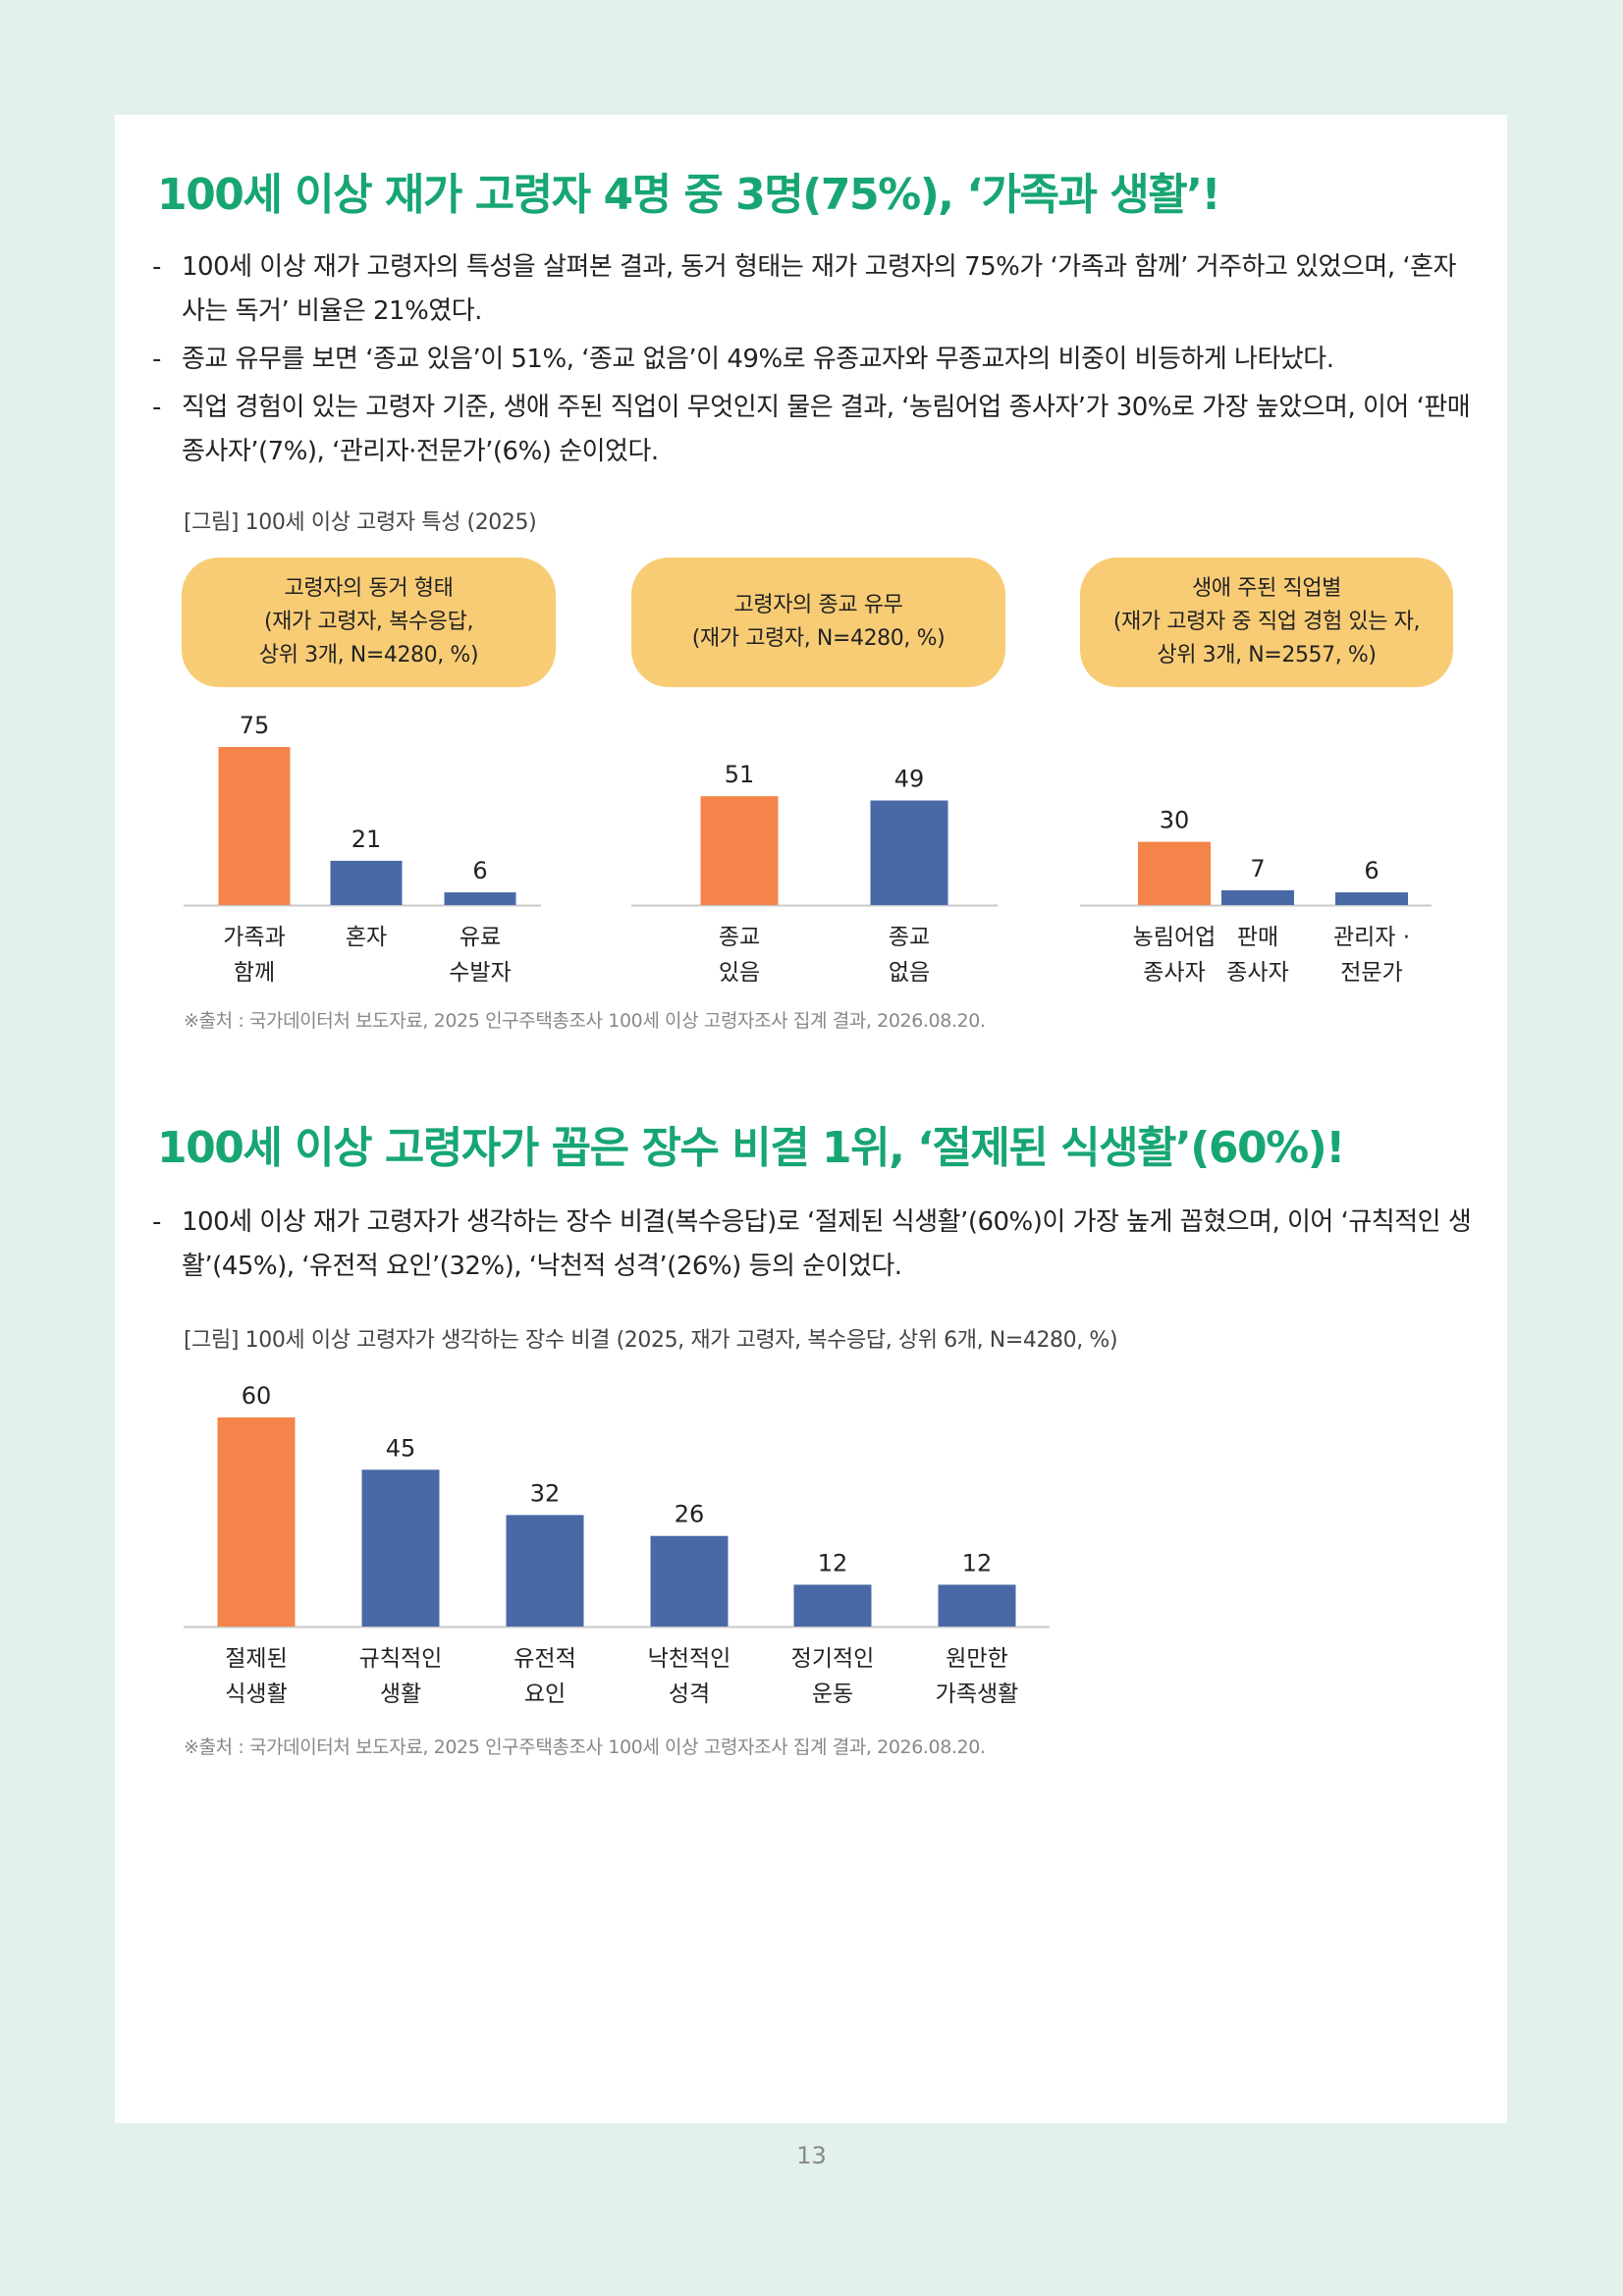 Image resolution: width=1623 pixels, height=2296 pixels. What do you see at coordinates (480, 937) in the screenshot?
I see `category-label: 유료` at bounding box center [480, 937].